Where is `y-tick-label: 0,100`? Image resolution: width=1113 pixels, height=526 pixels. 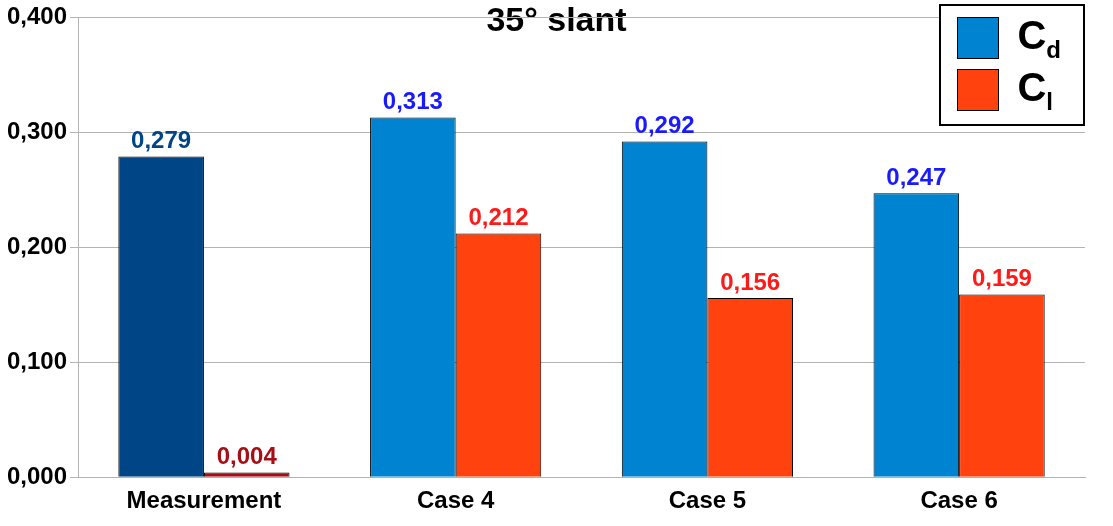 y-tick-label: 0,100 is located at coordinates (37, 360).